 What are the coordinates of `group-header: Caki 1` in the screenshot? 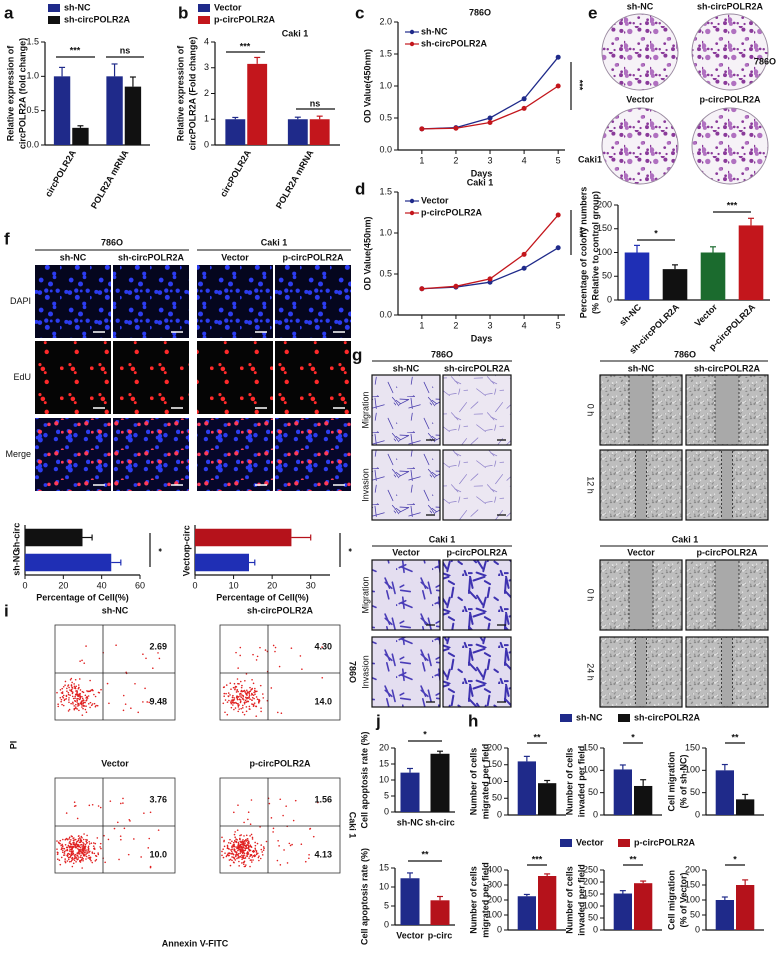 It's located at (274, 242).